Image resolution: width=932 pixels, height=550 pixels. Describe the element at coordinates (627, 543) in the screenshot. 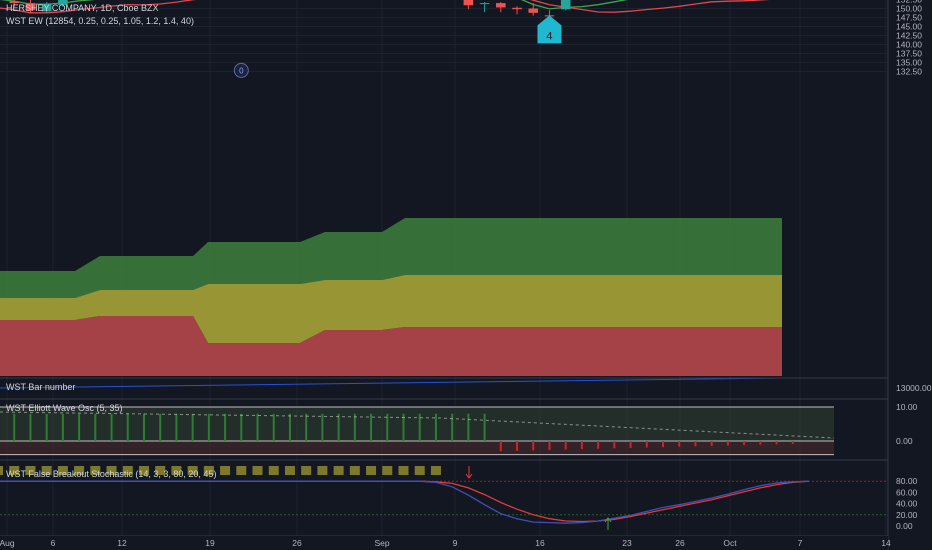

I see `time-tick: 23` at that location.